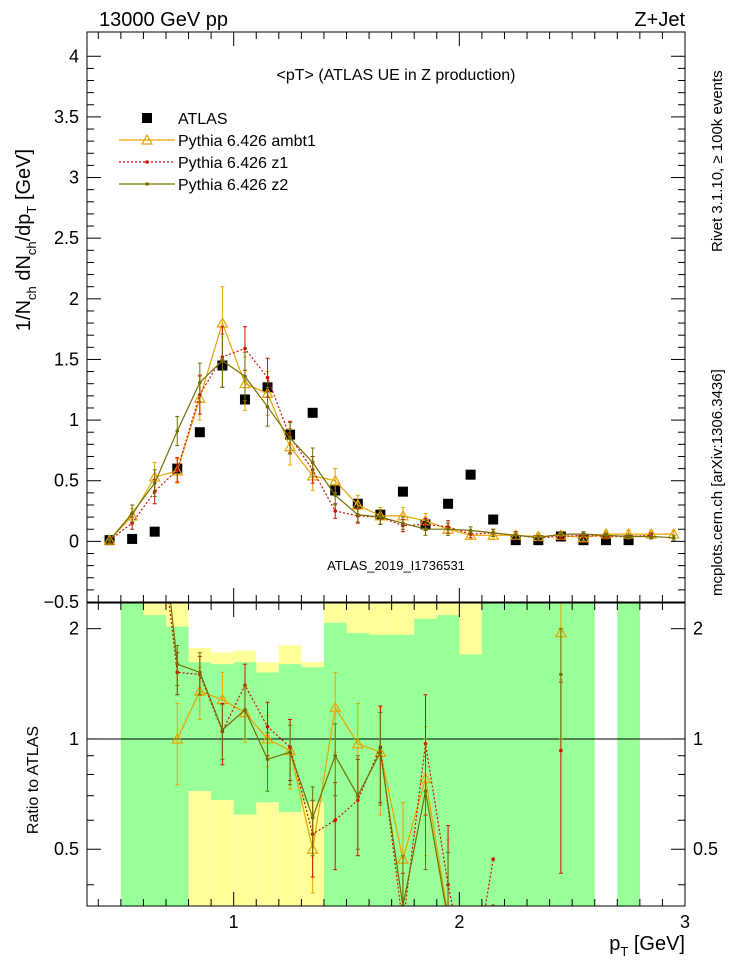  What do you see at coordinates (147, 184) in the screenshot?
I see `legend-pythia-6-426-z2-marker` at bounding box center [147, 184].